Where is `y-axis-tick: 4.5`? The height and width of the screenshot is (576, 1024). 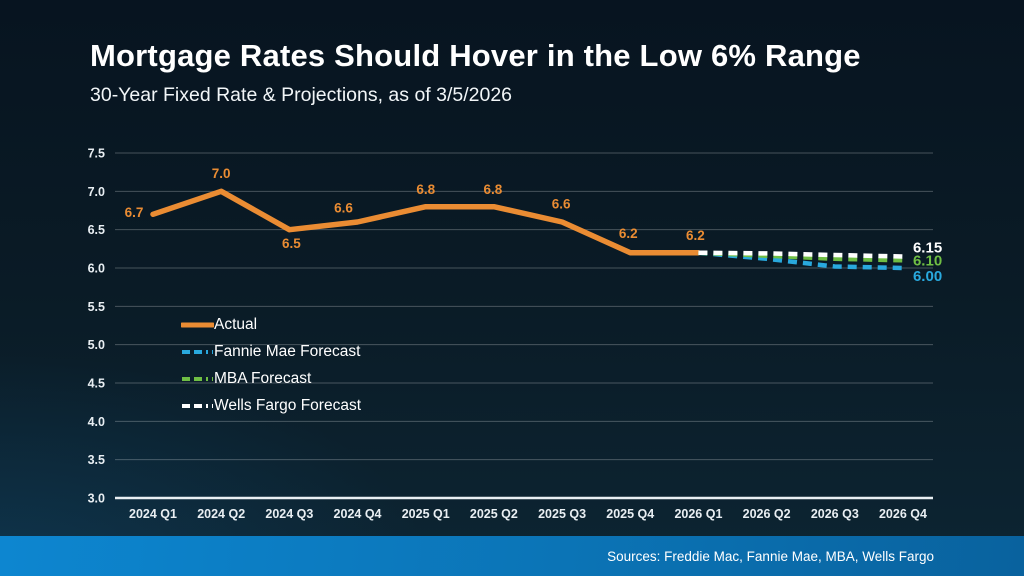 y-axis-tick: 4.5 is located at coordinates (96, 384).